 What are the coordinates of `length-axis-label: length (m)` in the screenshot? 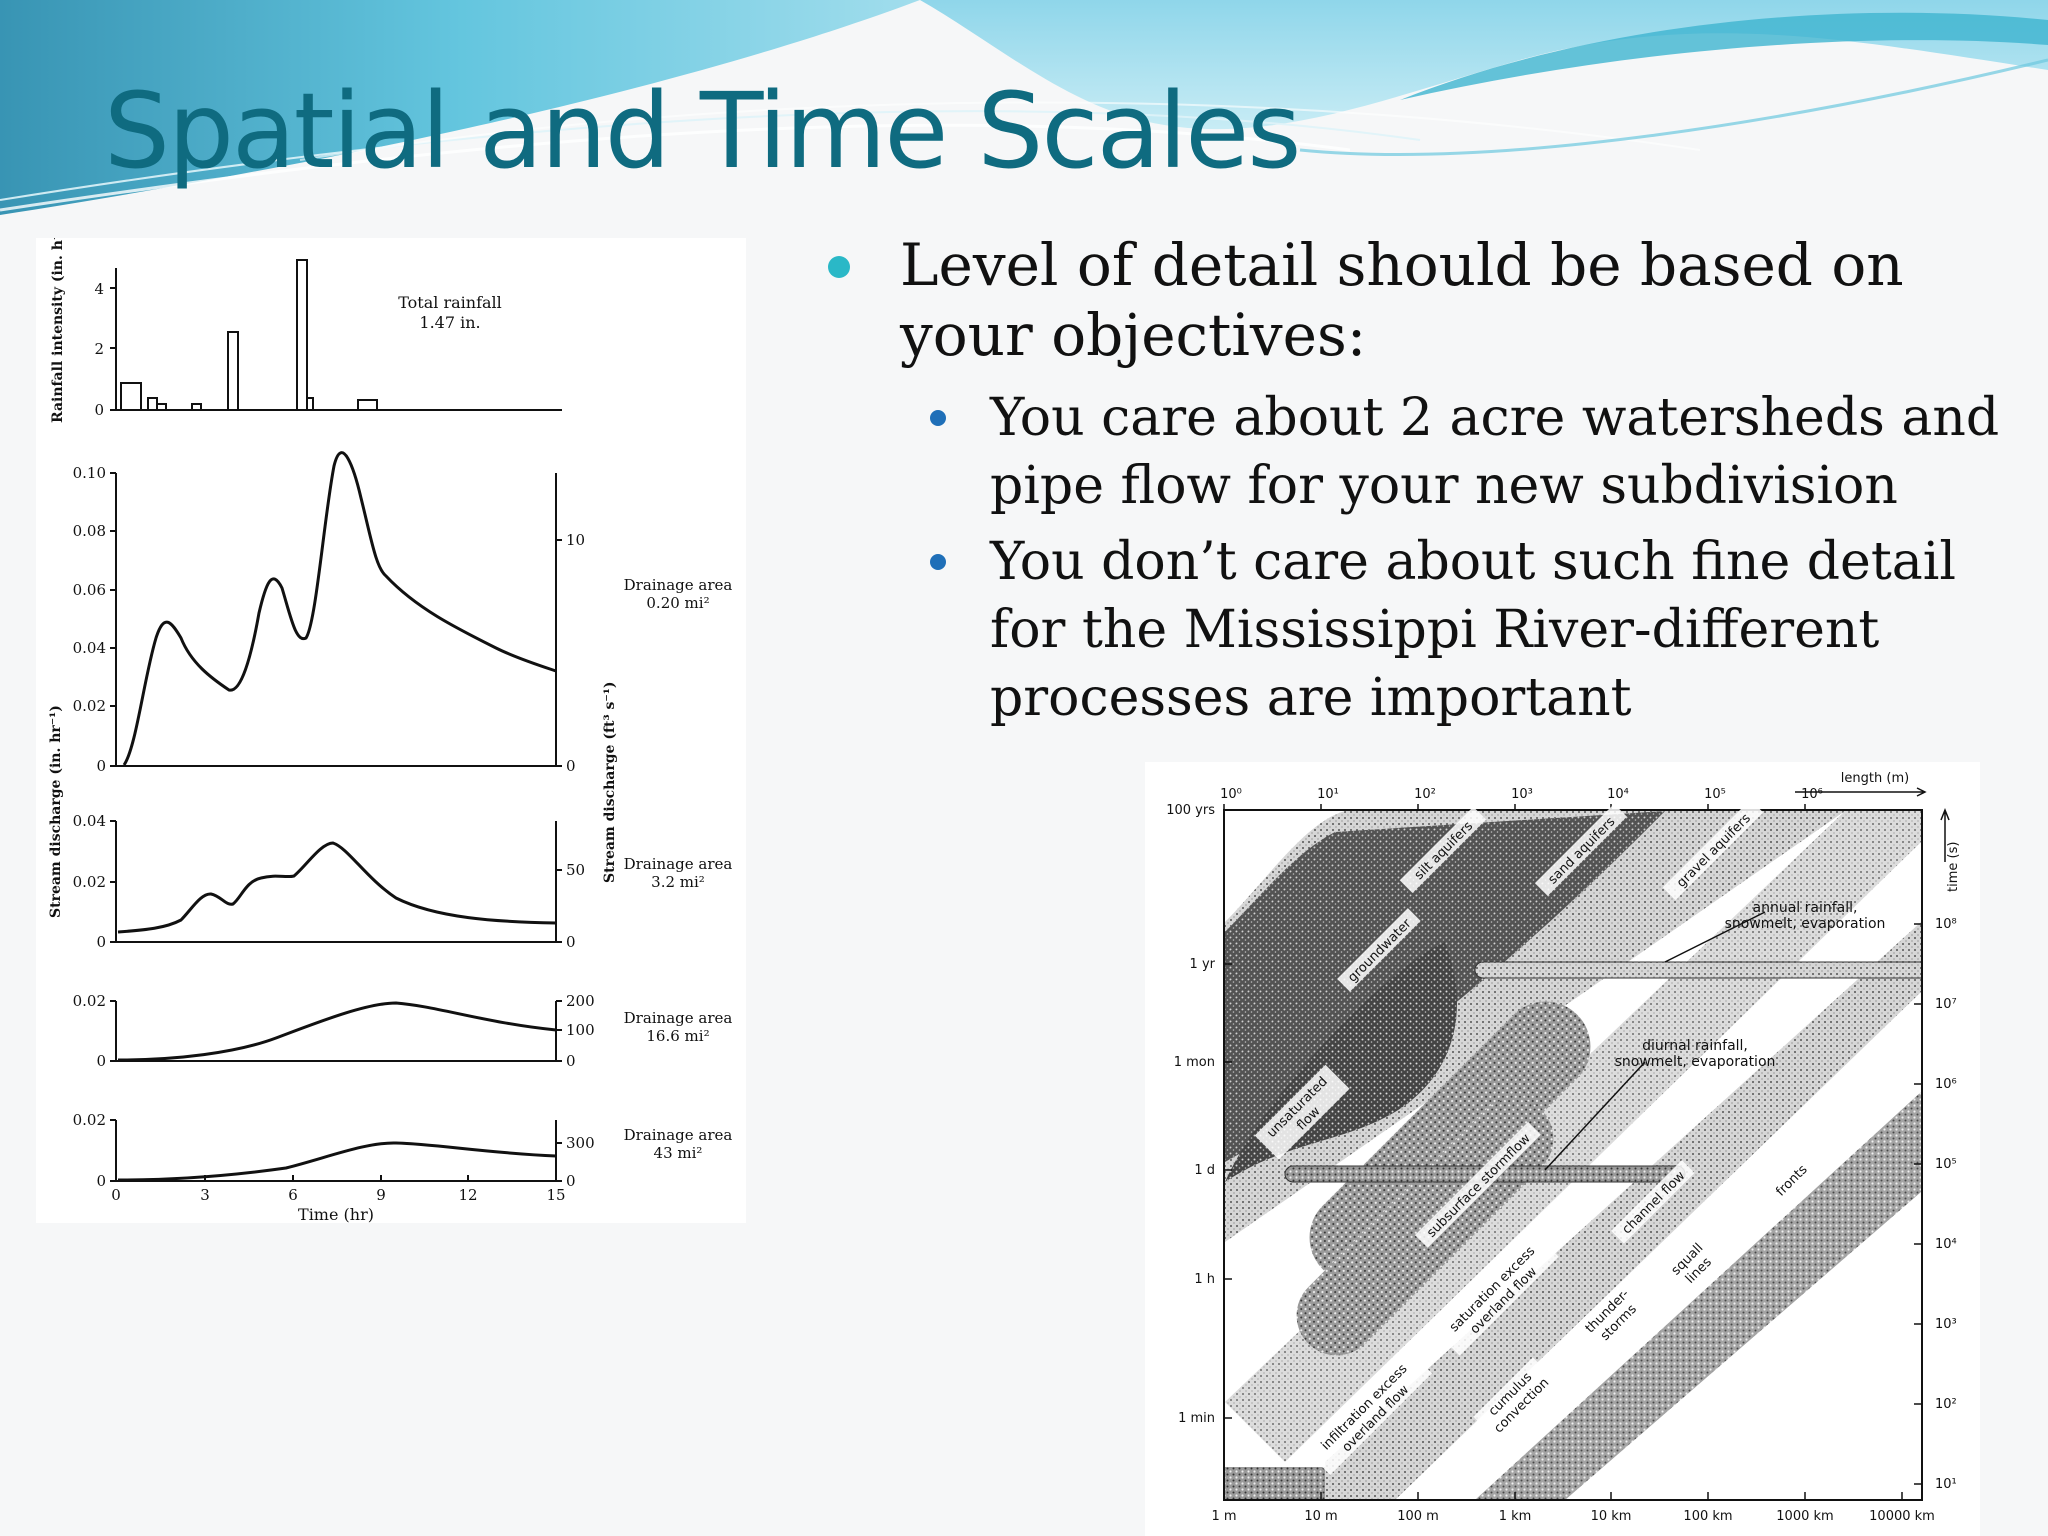 It's located at (1875, 778).